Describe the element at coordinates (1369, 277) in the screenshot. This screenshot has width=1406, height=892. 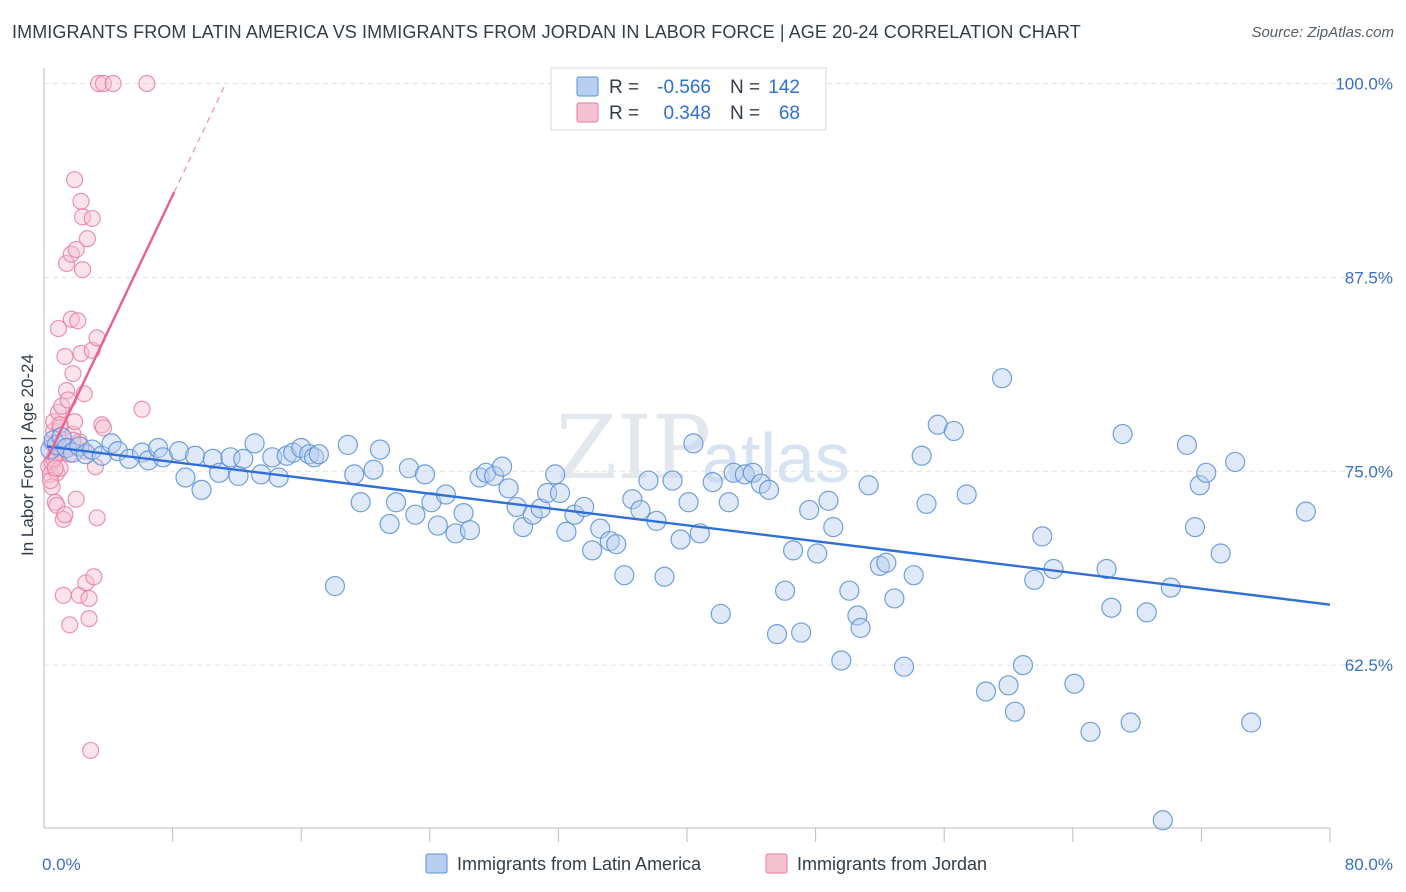
I see `y-tick-label-2: 87.5%` at that location.